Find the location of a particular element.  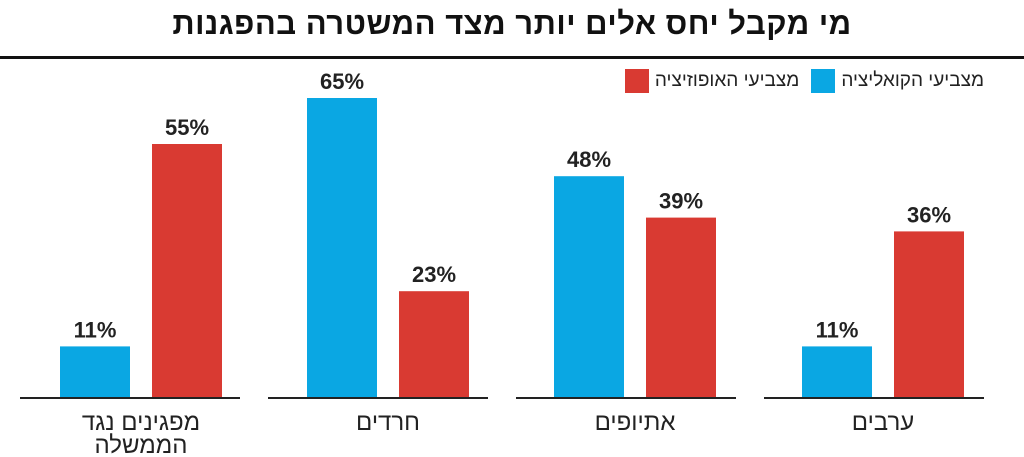

bar-arabs-opposition is located at coordinates (929, 314).